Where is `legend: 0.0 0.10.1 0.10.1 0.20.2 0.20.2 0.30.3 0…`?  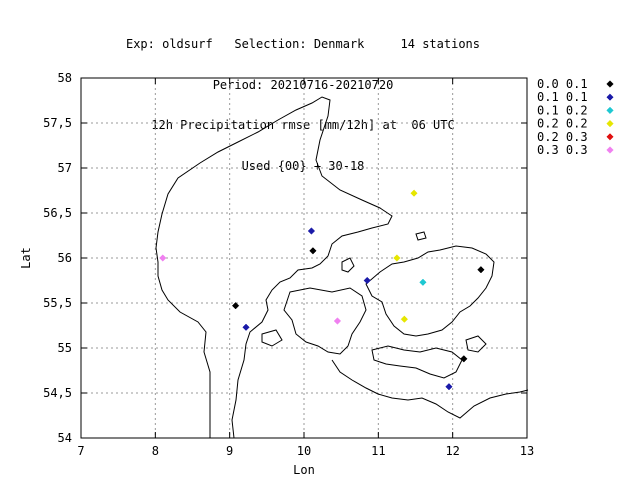 legend: 0.0 0.10.1 0.10.1 0.20.2 0.20.2 0.30.3 0… is located at coordinates (575, 117).